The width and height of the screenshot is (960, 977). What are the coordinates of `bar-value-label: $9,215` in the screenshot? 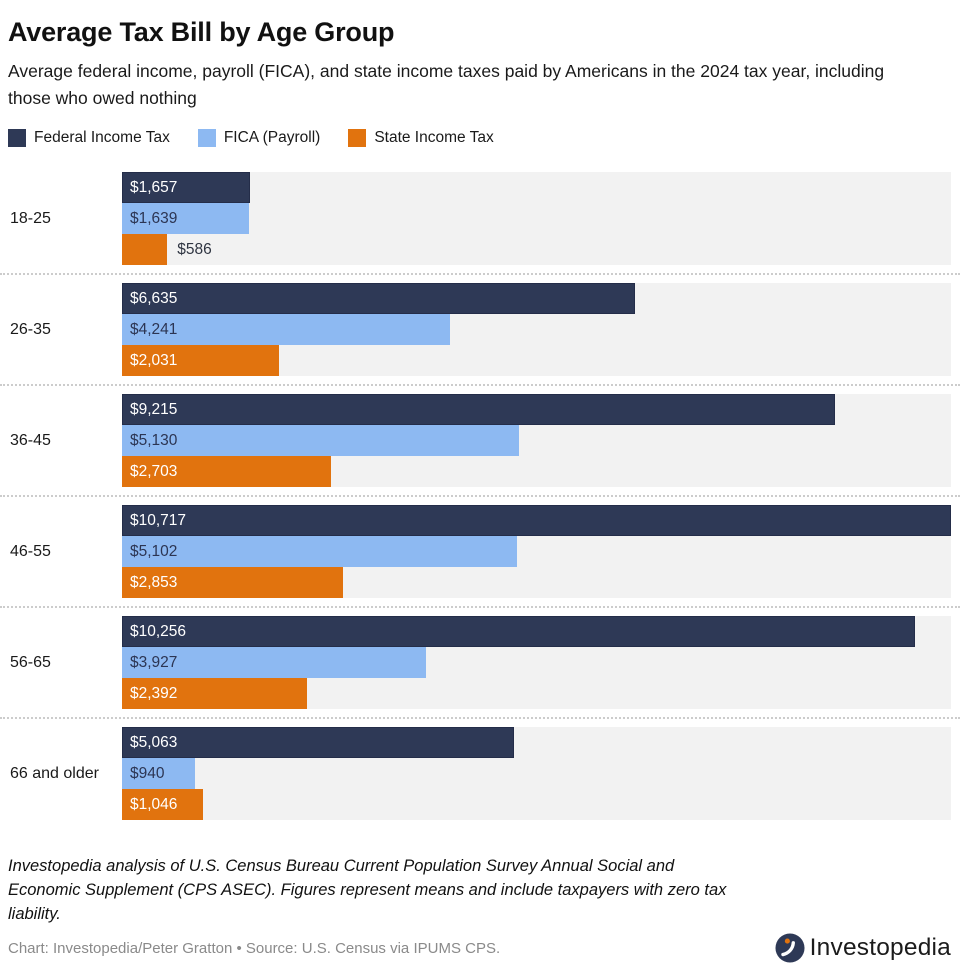 It's located at (154, 409).